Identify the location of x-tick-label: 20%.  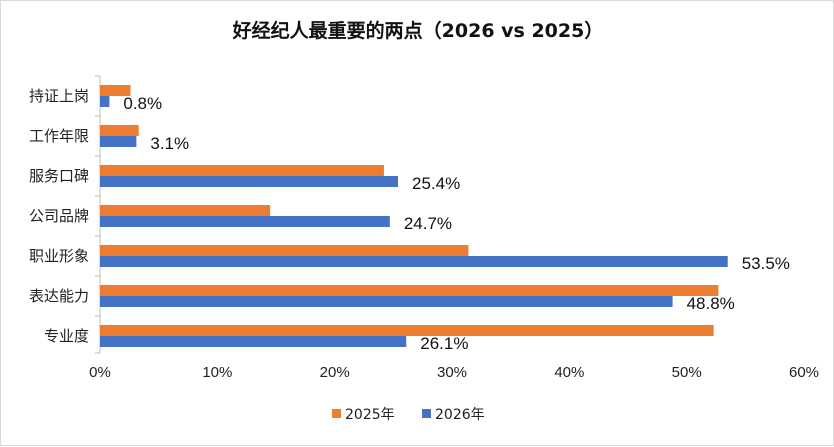
(335, 372).